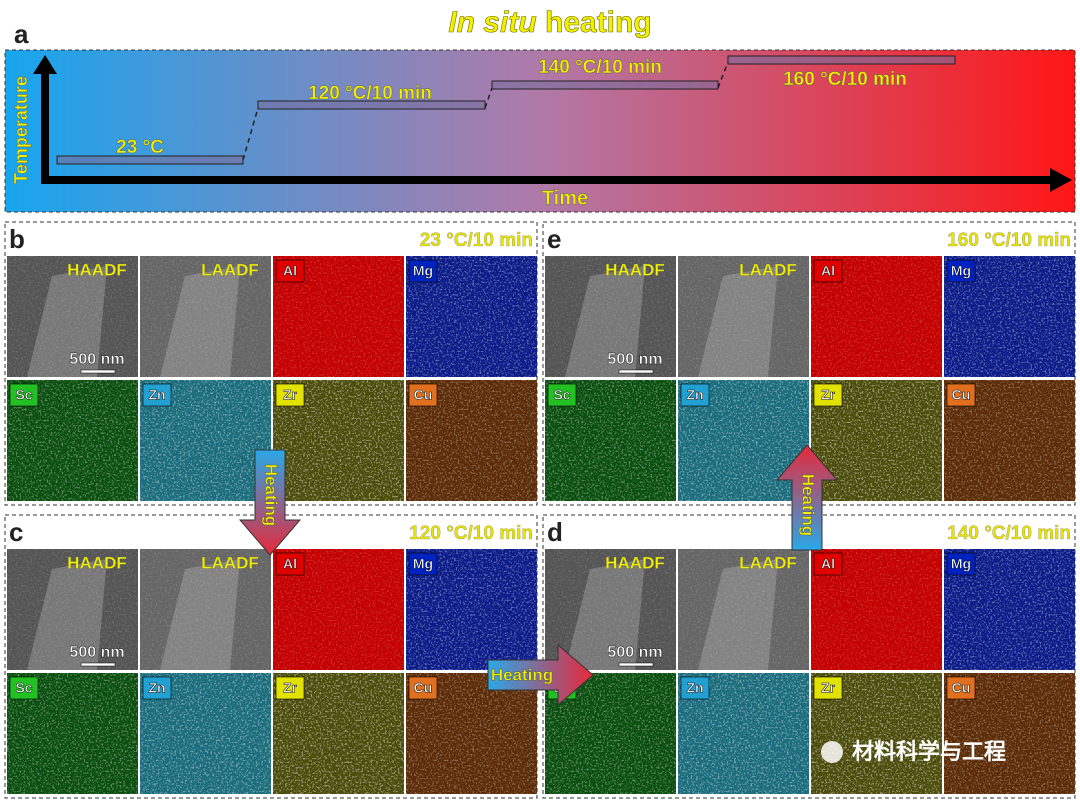 Image resolution: width=1080 pixels, height=803 pixels. What do you see at coordinates (17, 239) in the screenshot?
I see `panel-label: b` at bounding box center [17, 239].